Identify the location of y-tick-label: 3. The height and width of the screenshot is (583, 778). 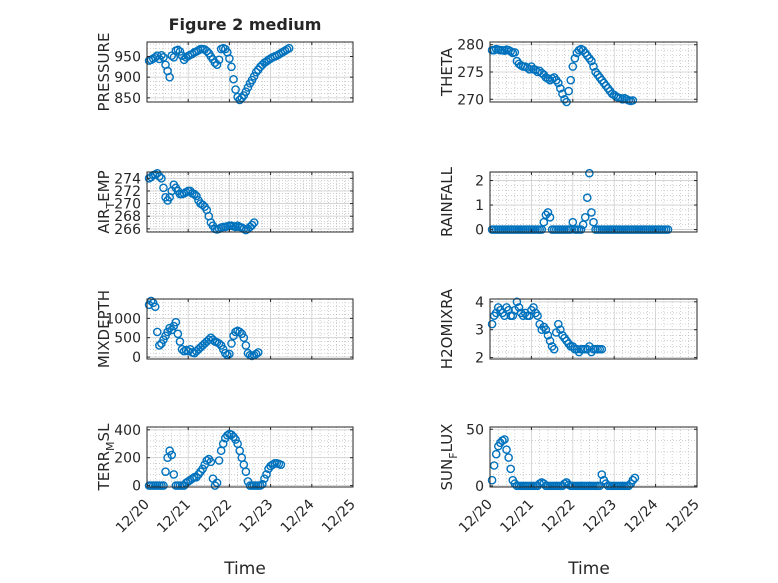
(479, 331).